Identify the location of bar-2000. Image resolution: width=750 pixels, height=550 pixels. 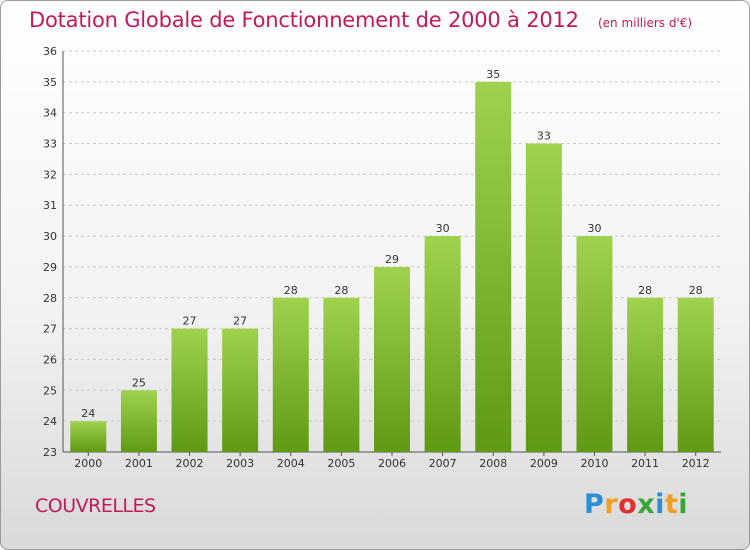
(88, 436).